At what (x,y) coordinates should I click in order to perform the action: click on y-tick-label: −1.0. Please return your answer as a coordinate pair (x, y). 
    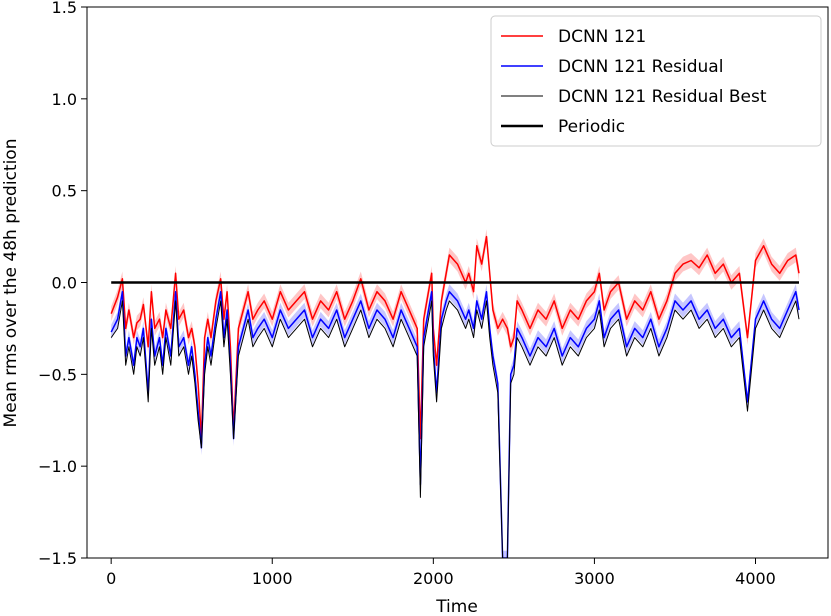
    Looking at the image, I should click on (57, 466).